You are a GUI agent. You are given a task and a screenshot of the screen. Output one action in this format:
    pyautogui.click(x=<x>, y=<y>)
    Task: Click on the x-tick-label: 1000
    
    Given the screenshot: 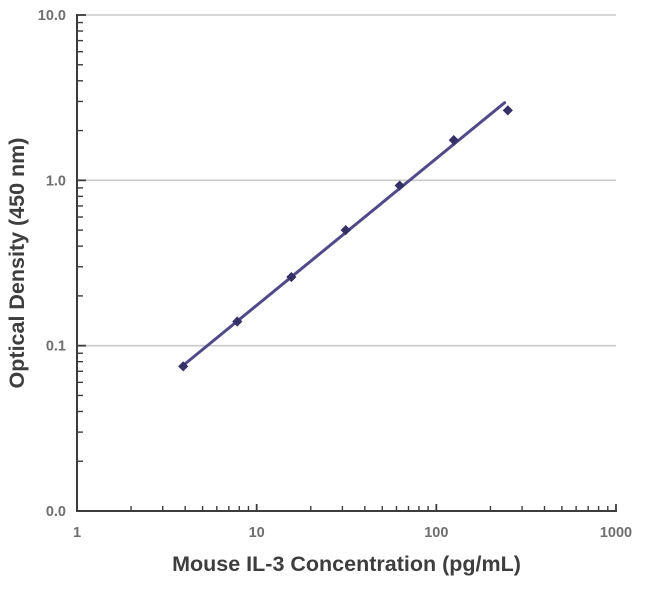 What is the action you would take?
    pyautogui.click(x=616, y=533)
    